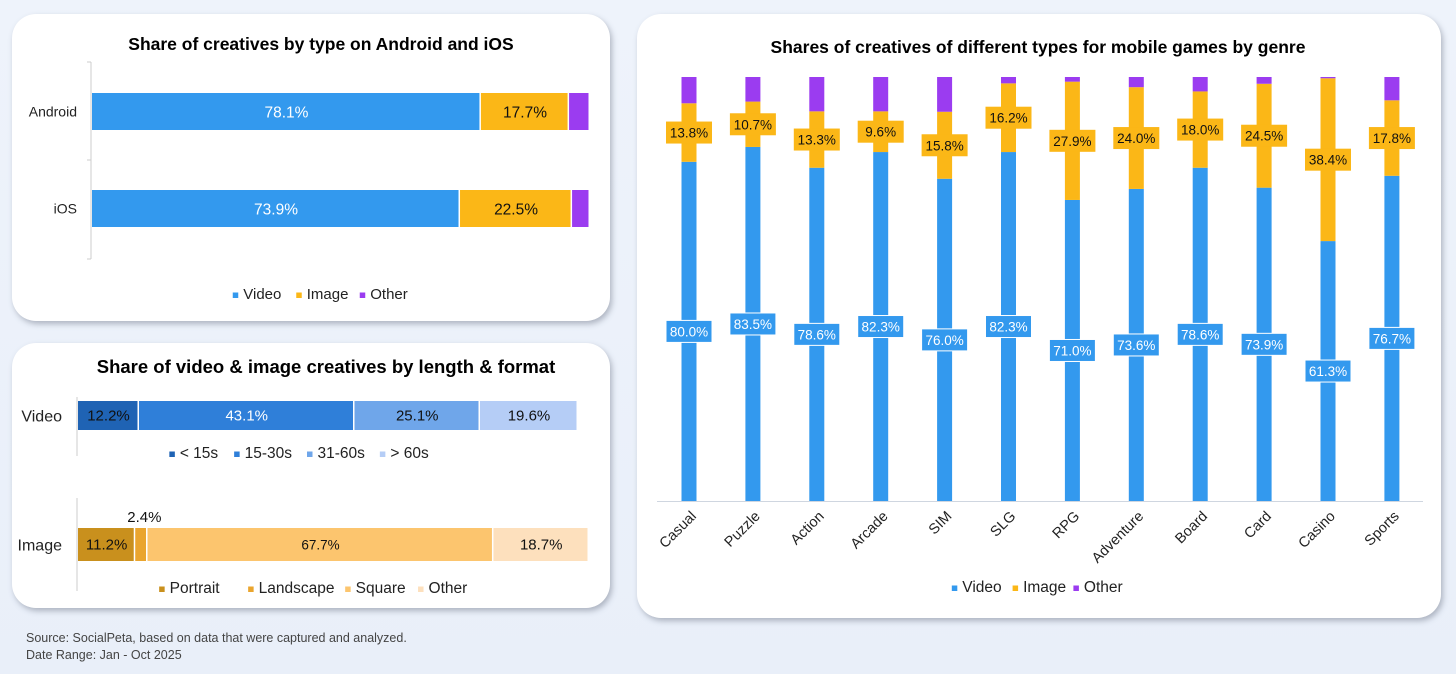  Describe the element at coordinates (1044, 587) in the screenshot. I see `genre-legend-label-image: Image` at that location.